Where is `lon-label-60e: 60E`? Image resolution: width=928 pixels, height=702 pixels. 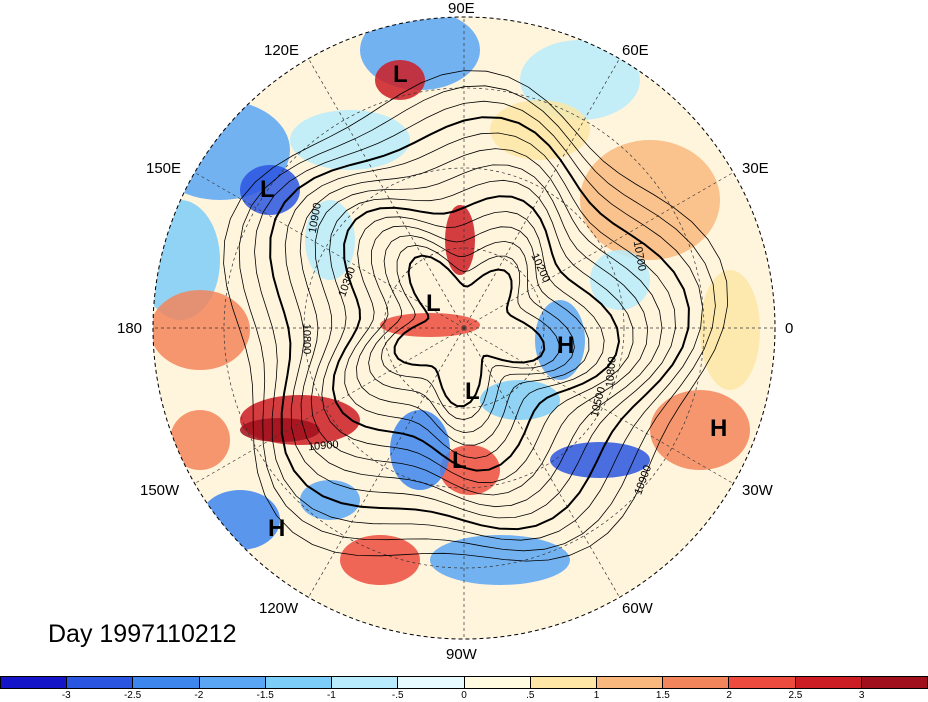
lon-label-60e: 60E is located at coordinates (635, 50).